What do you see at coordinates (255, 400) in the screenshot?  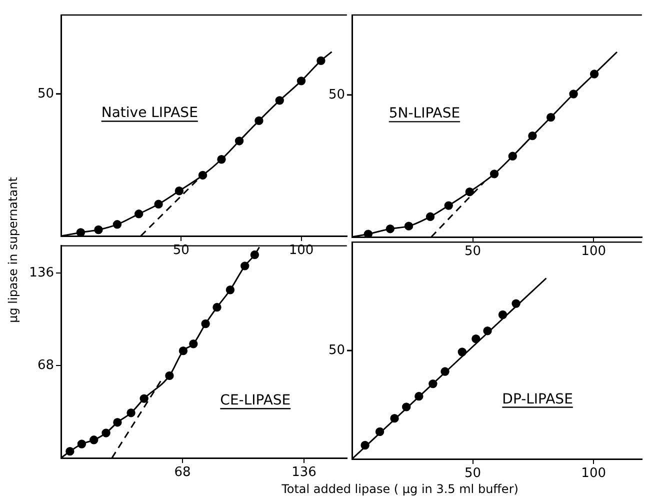 I see `text: CE-LIPASE` at bounding box center [255, 400].